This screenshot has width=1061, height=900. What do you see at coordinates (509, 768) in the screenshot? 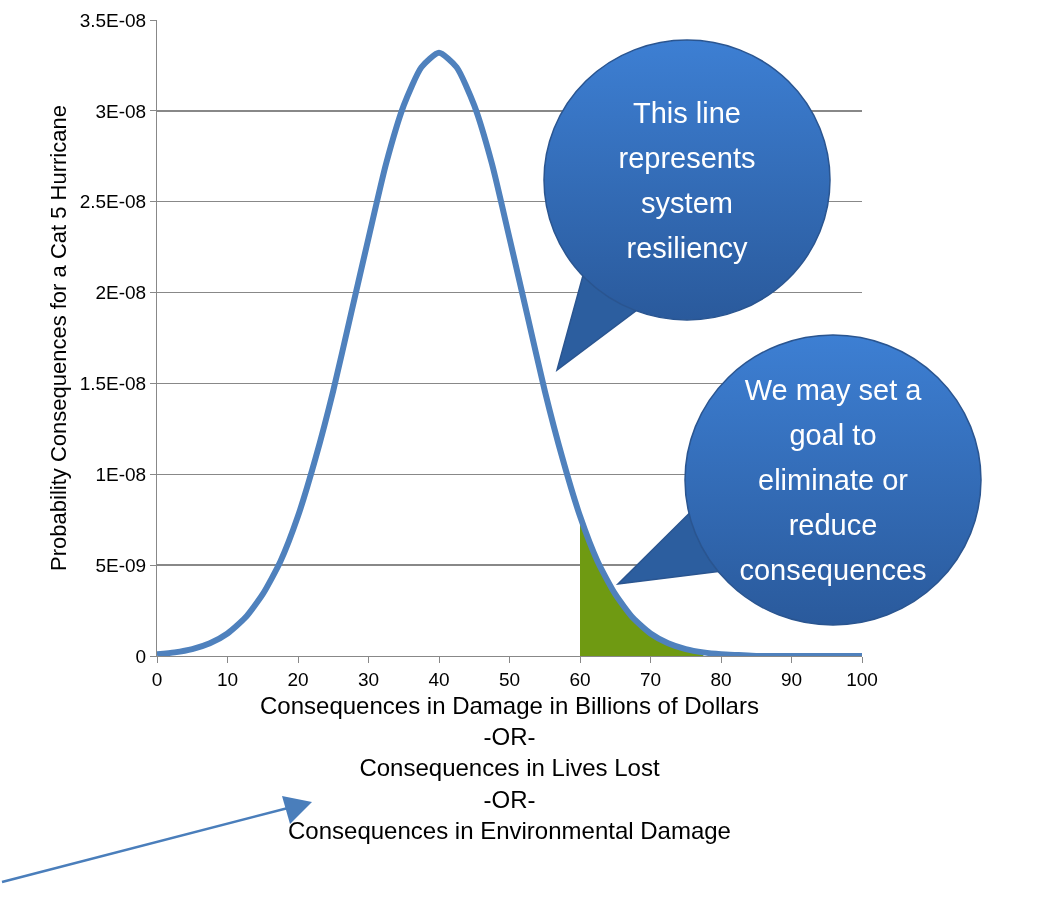
I see `x-axis-title: Consequences in Damage in Billions of Dollars -OR- Consequences in Lives Lost -OR- Consequences in Environmental Damage` at bounding box center [509, 768].